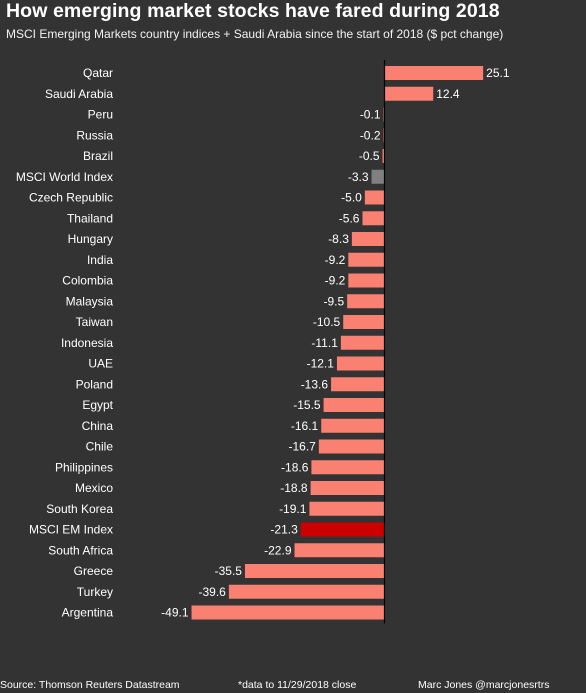 This screenshot has height=693, width=586. I want to click on footer-note: *data to 11/29/2018 close, so click(297, 685).